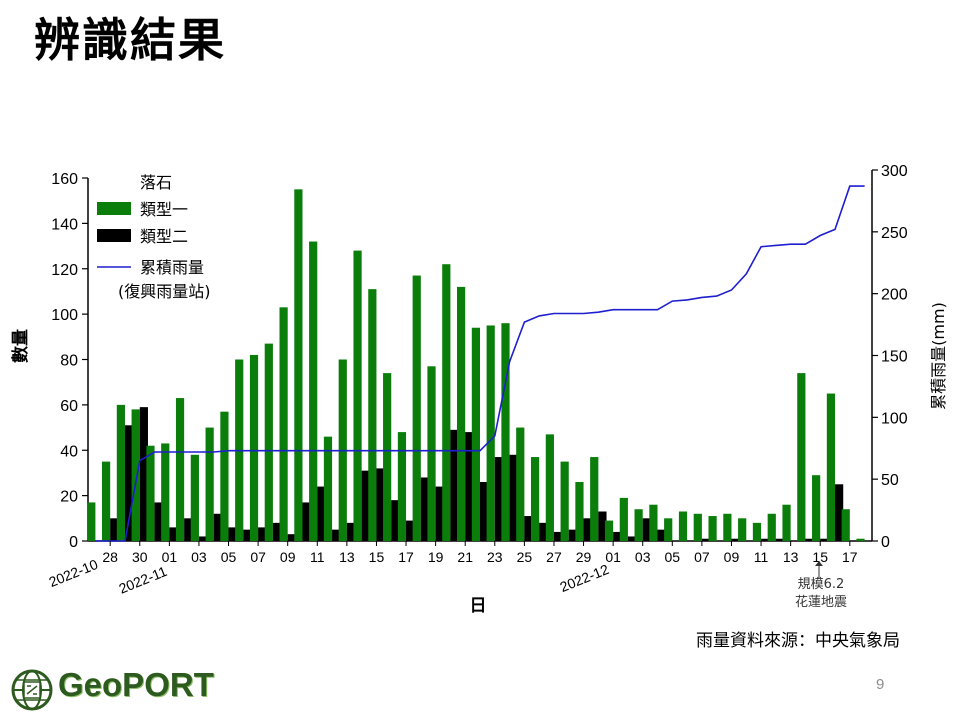 The width and height of the screenshot is (960, 720). Describe the element at coordinates (110, 557) in the screenshot. I see `x-tick-label: 28` at that location.